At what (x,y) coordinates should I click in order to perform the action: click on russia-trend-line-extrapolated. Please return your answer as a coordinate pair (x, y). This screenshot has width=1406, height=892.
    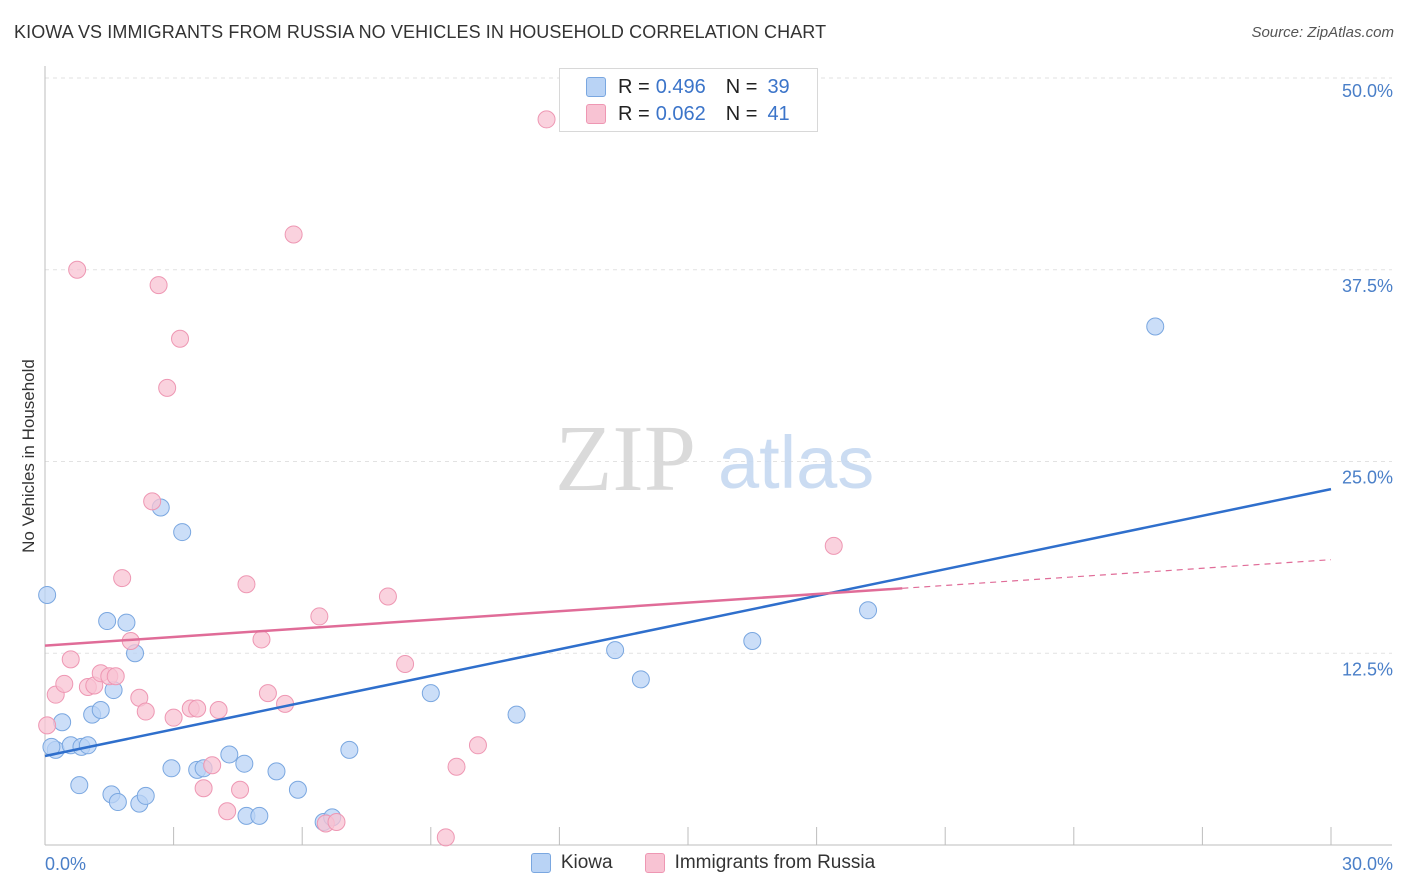
    Looking at the image, I should click on (1117, 574).